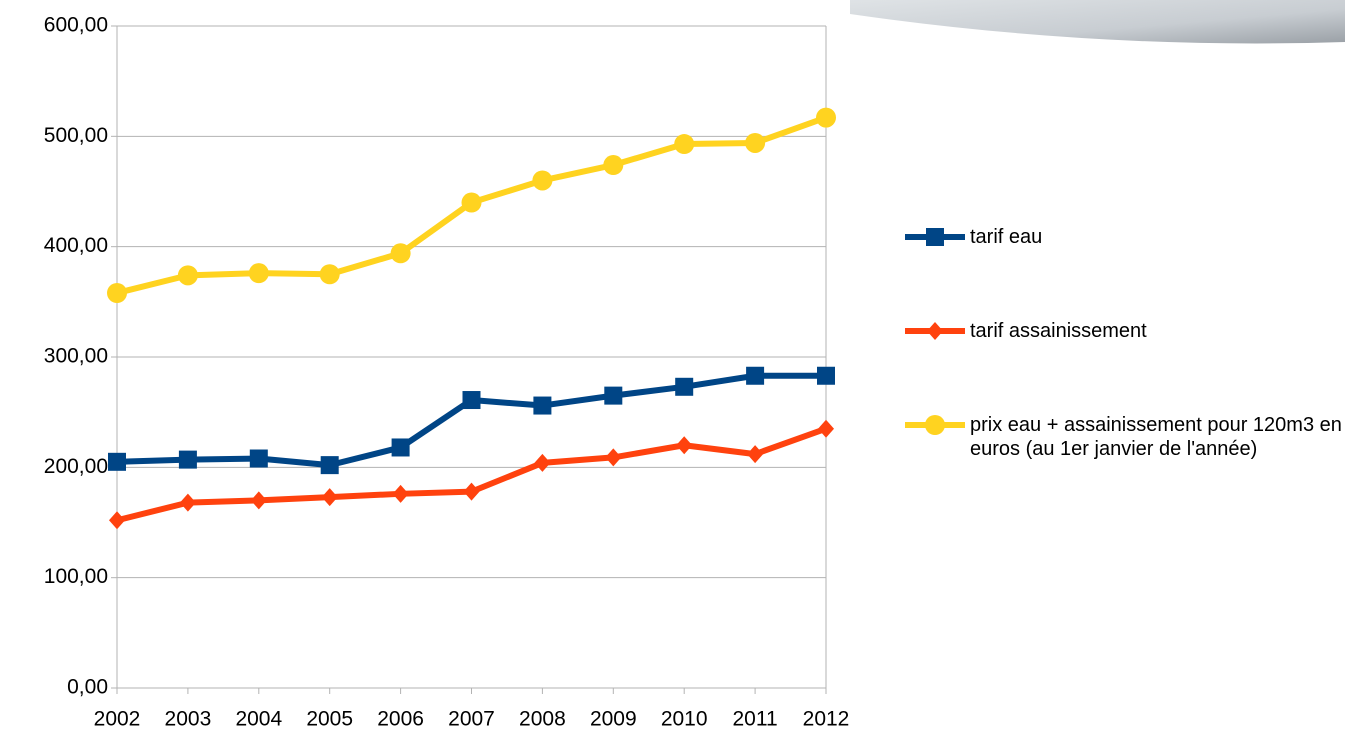 The image size is (1345, 732). Describe the element at coordinates (1058, 331) in the screenshot. I see `legend-label: tarif assainissement` at that location.